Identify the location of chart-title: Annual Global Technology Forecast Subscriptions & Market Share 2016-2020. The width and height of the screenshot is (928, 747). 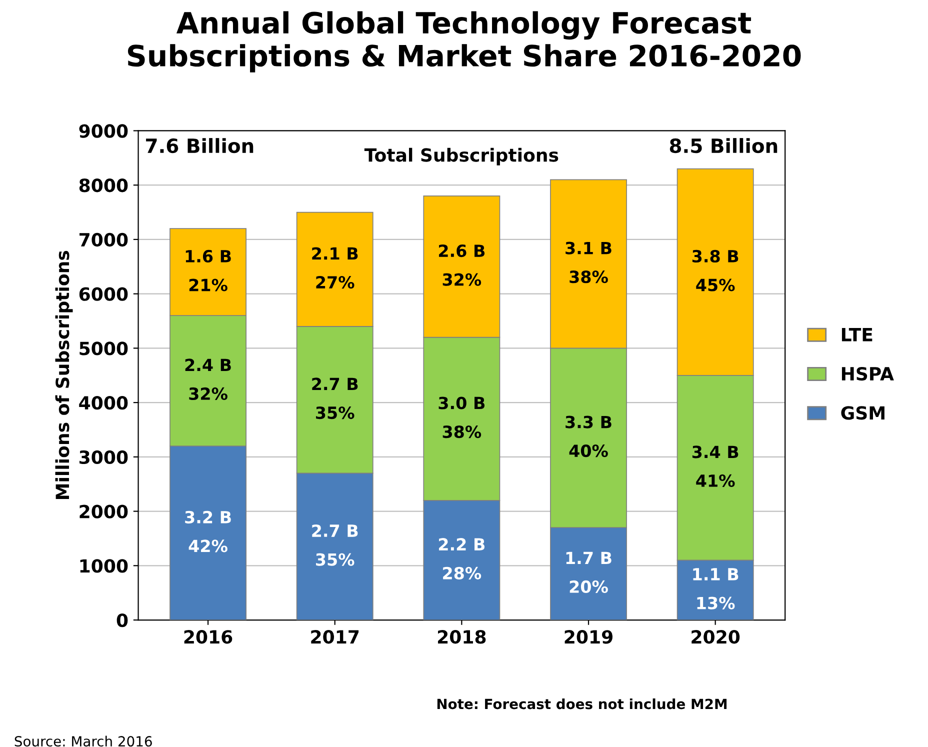
(464, 41).